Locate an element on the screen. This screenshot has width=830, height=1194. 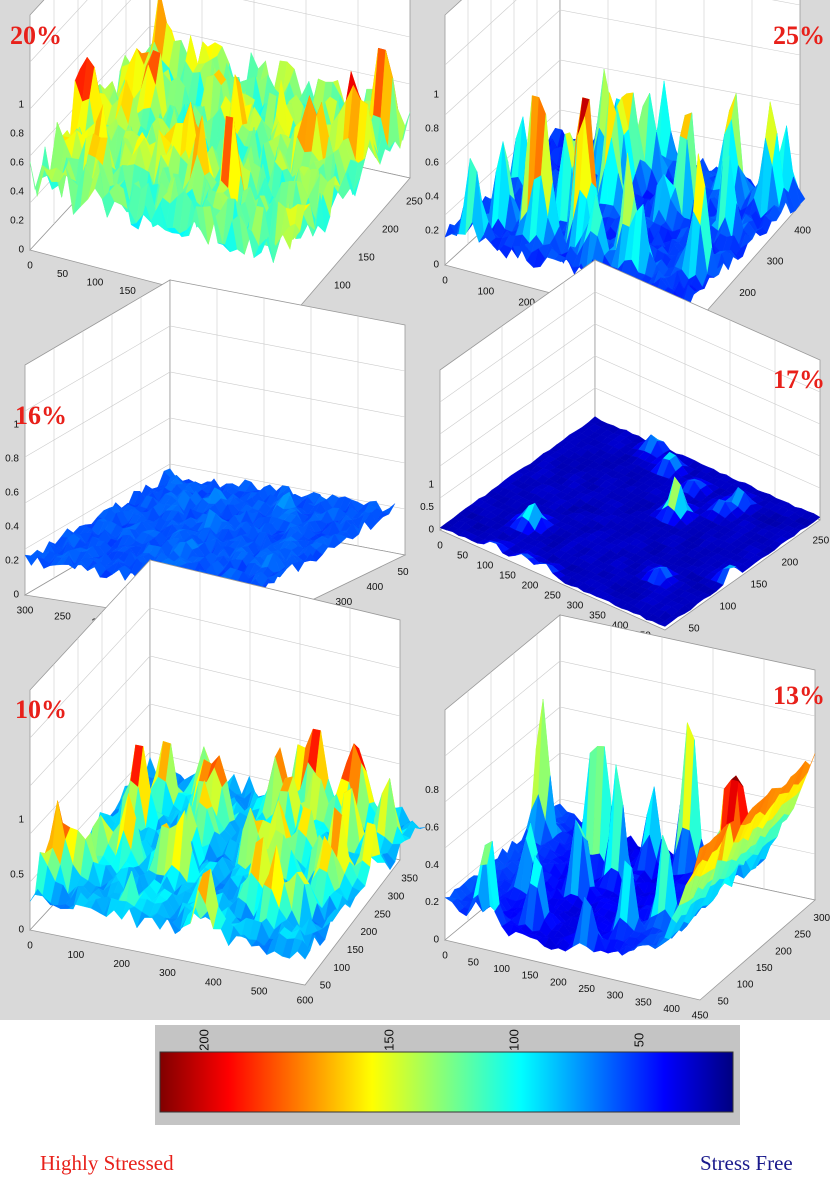
panel-label: 10% is located at coordinates (41, 709).